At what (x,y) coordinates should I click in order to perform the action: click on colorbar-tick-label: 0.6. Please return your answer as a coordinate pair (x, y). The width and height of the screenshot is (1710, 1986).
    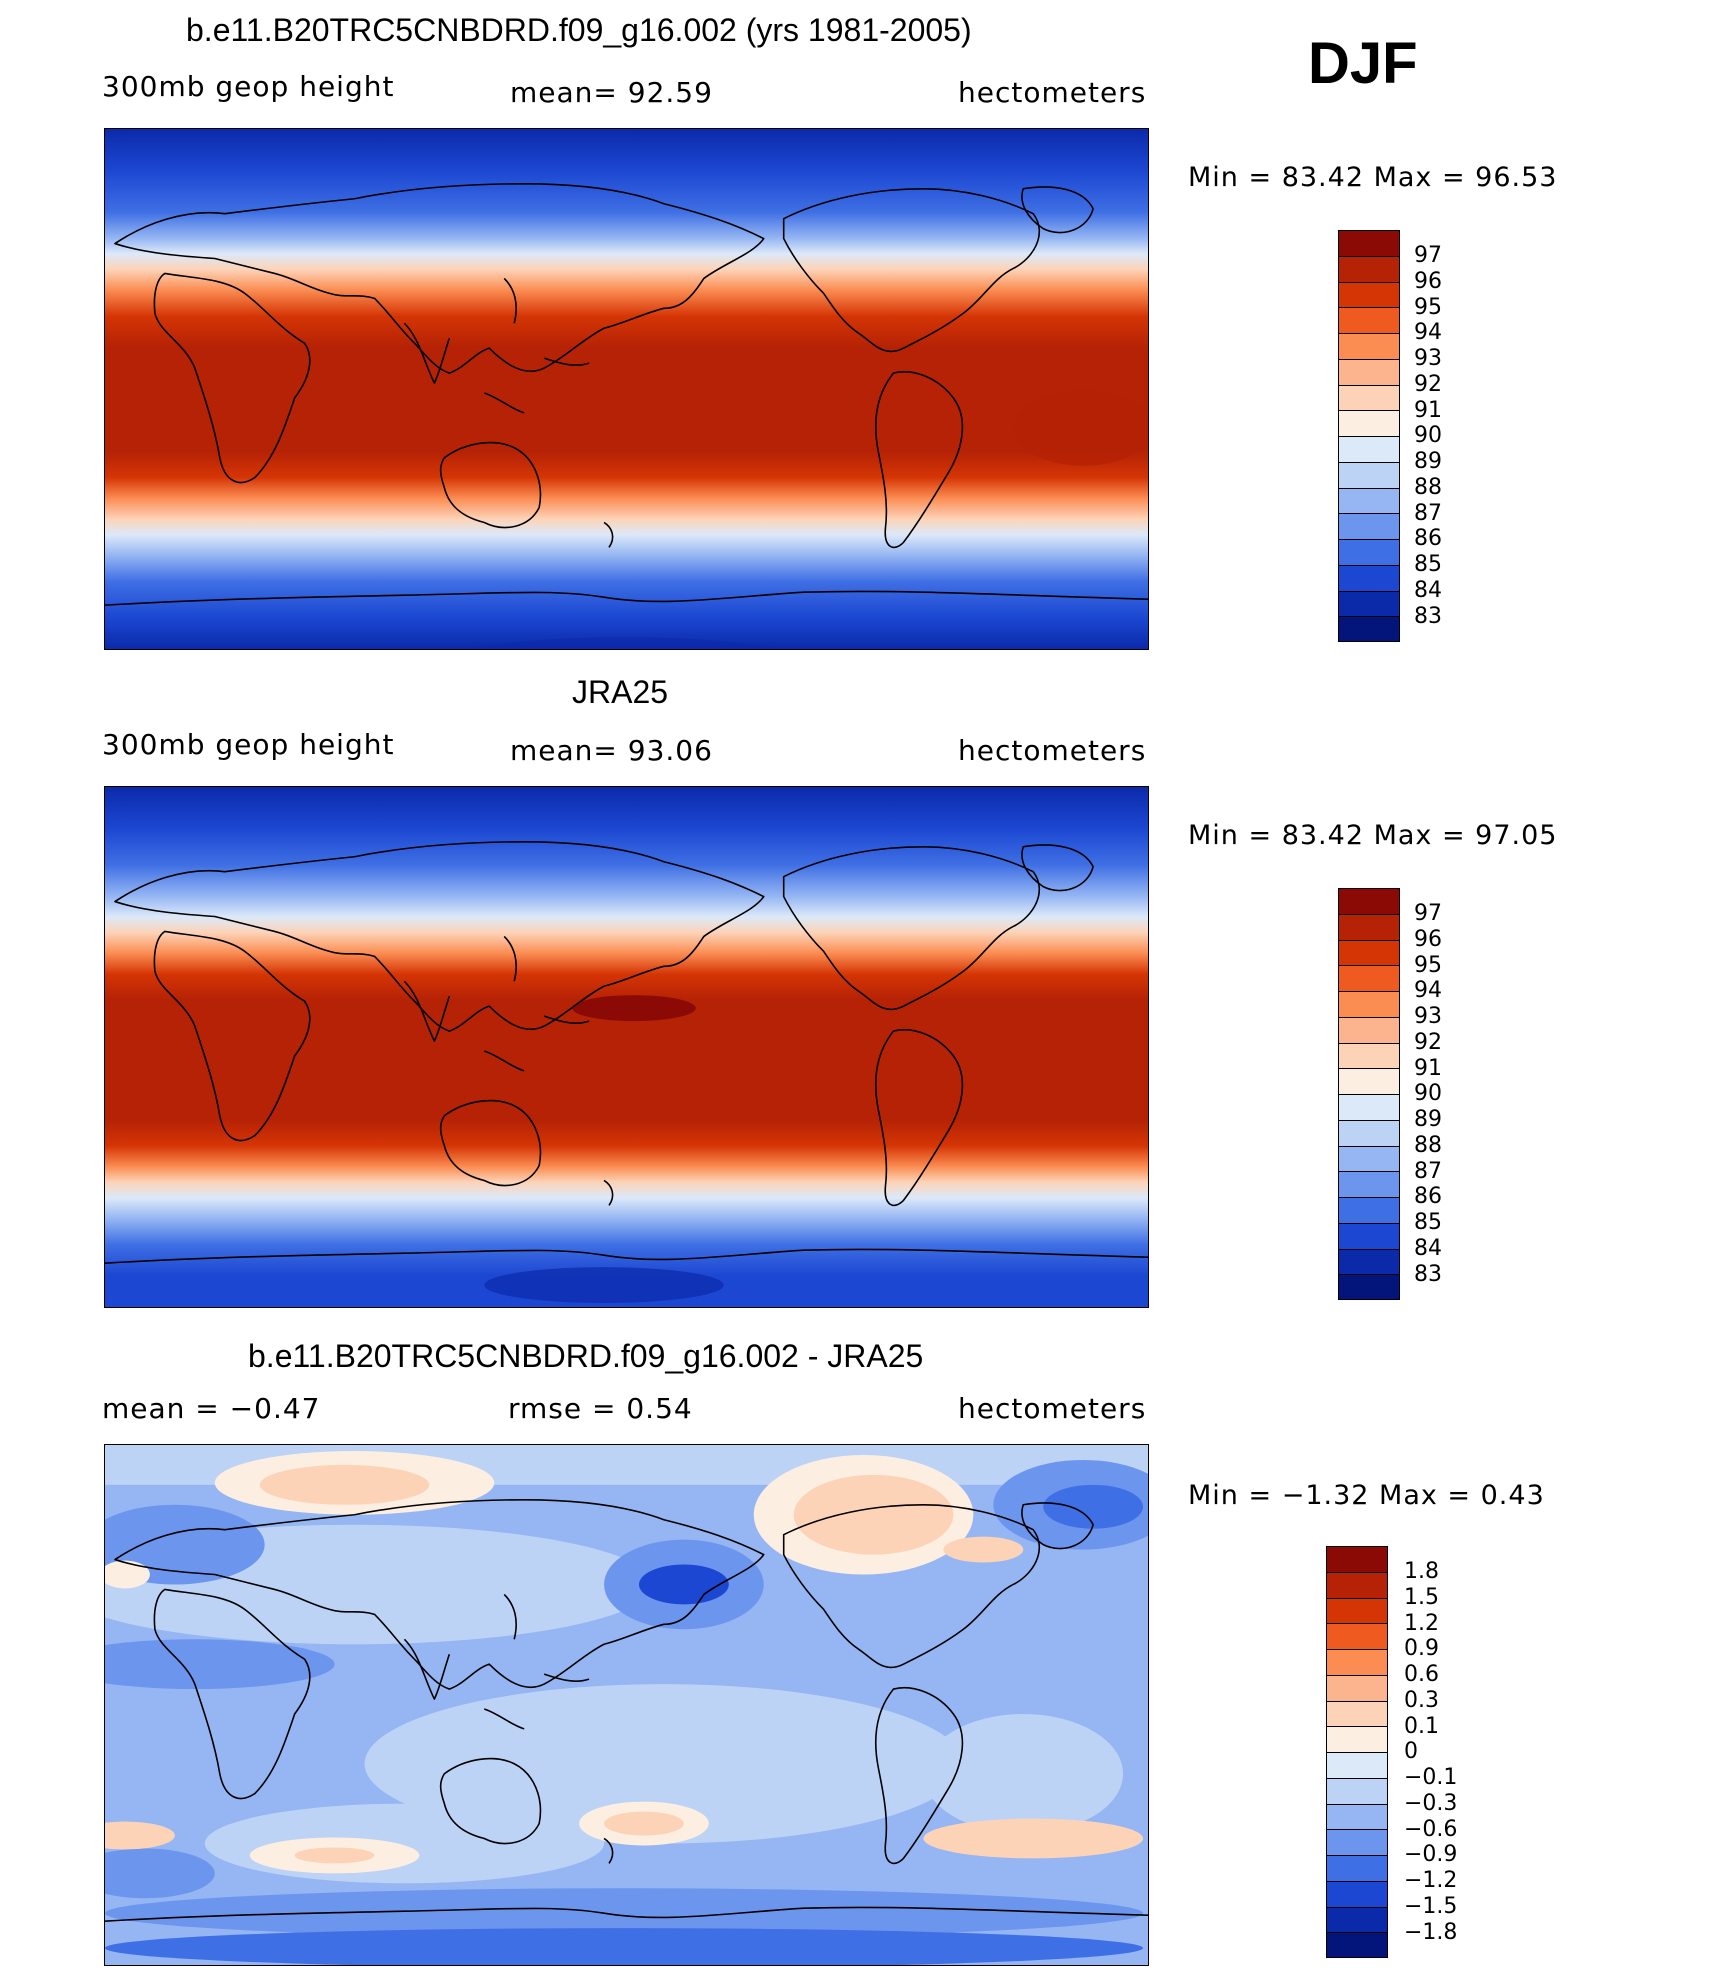
    Looking at the image, I should click on (1421, 1674).